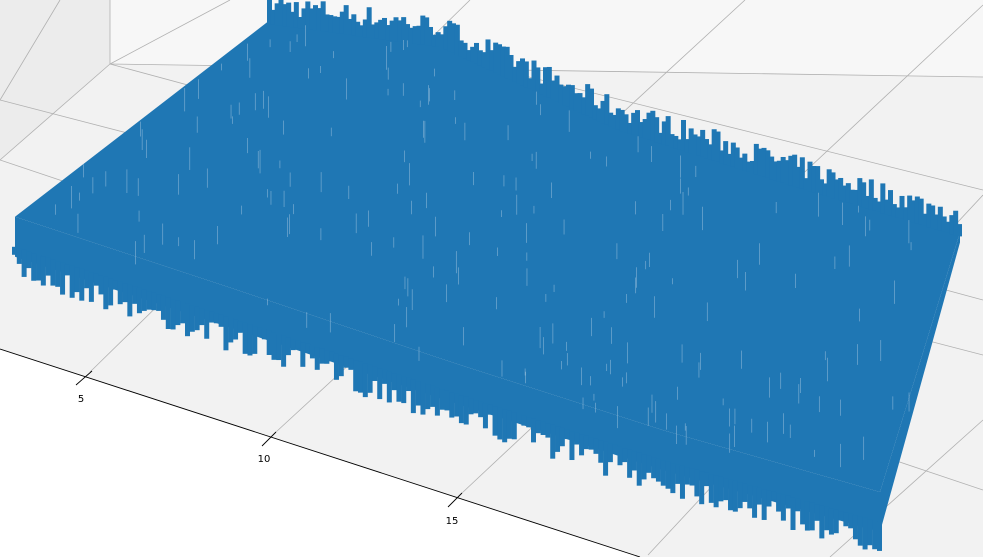 Image resolution: width=983 pixels, height=557 pixels. What do you see at coordinates (264, 459) in the screenshot?
I see `x-tick-label: 10` at bounding box center [264, 459].